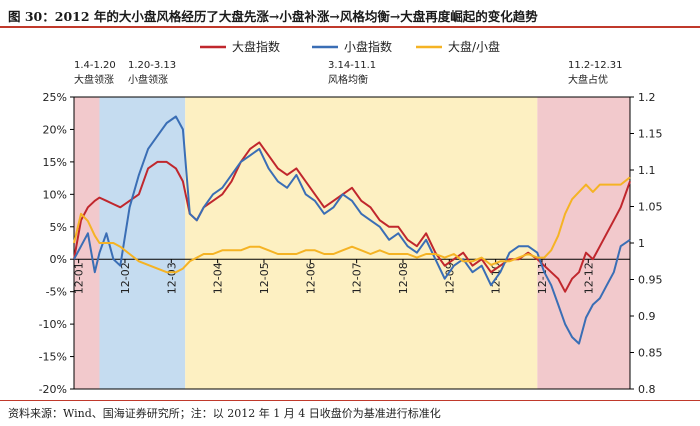  I want to click on x-tick-label: 12-02, so click(125, 278).